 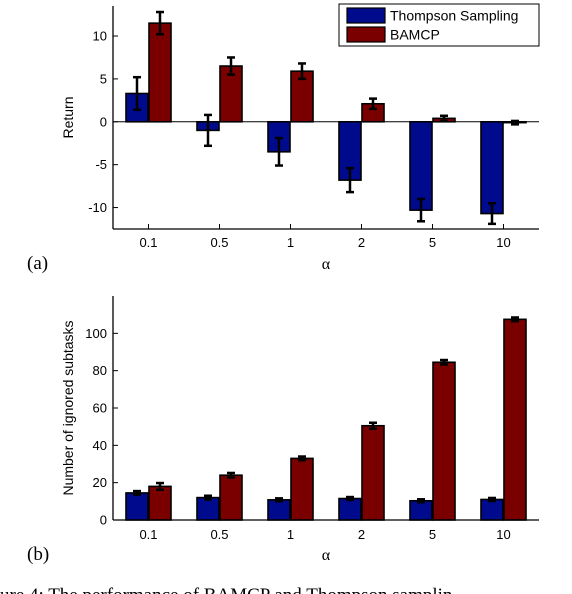 I want to click on y-axis-title: Return, so click(x=68, y=117).